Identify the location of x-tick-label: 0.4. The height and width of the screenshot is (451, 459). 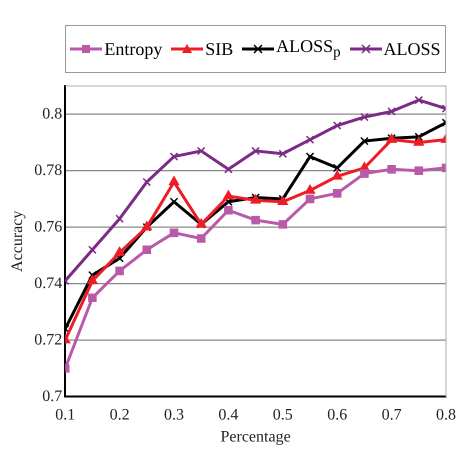
(228, 415).